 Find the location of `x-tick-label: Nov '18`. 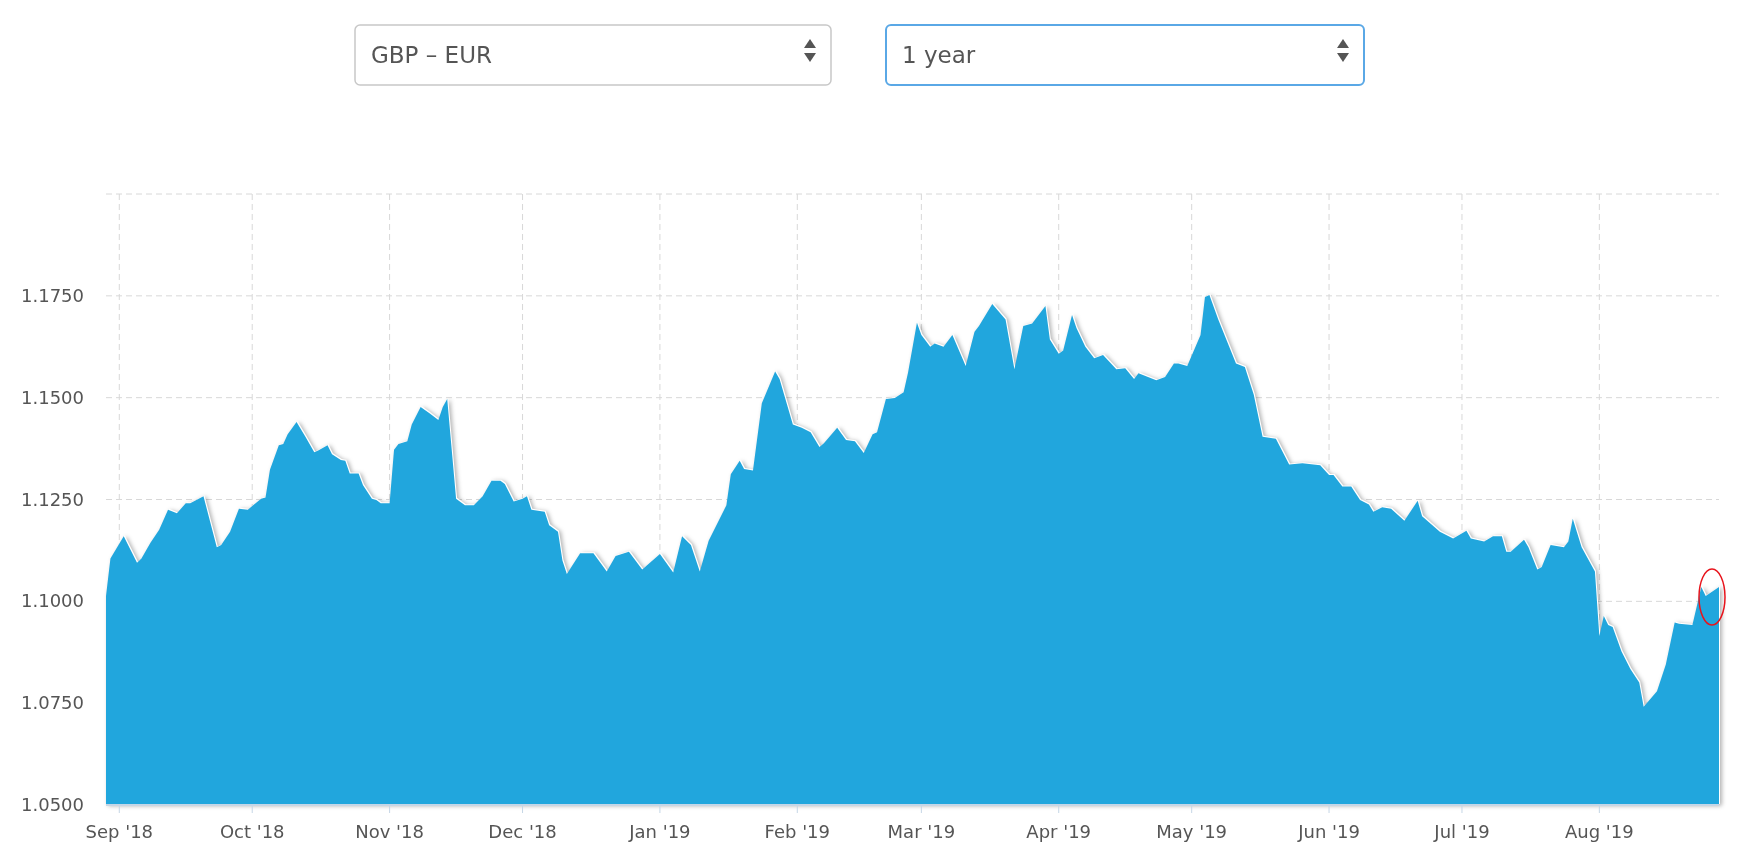

x-tick-label: Nov '18 is located at coordinates (389, 831).